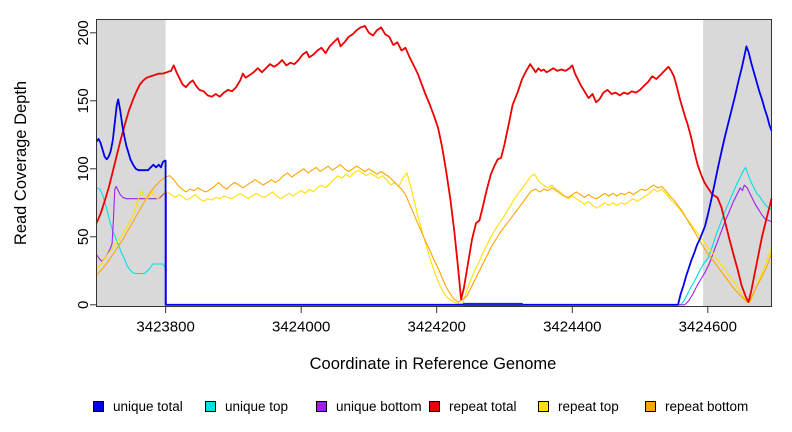 The image size is (792, 432). What do you see at coordinates (321, 406) in the screenshot?
I see `legend-swatch-unique-bottom` at bounding box center [321, 406].